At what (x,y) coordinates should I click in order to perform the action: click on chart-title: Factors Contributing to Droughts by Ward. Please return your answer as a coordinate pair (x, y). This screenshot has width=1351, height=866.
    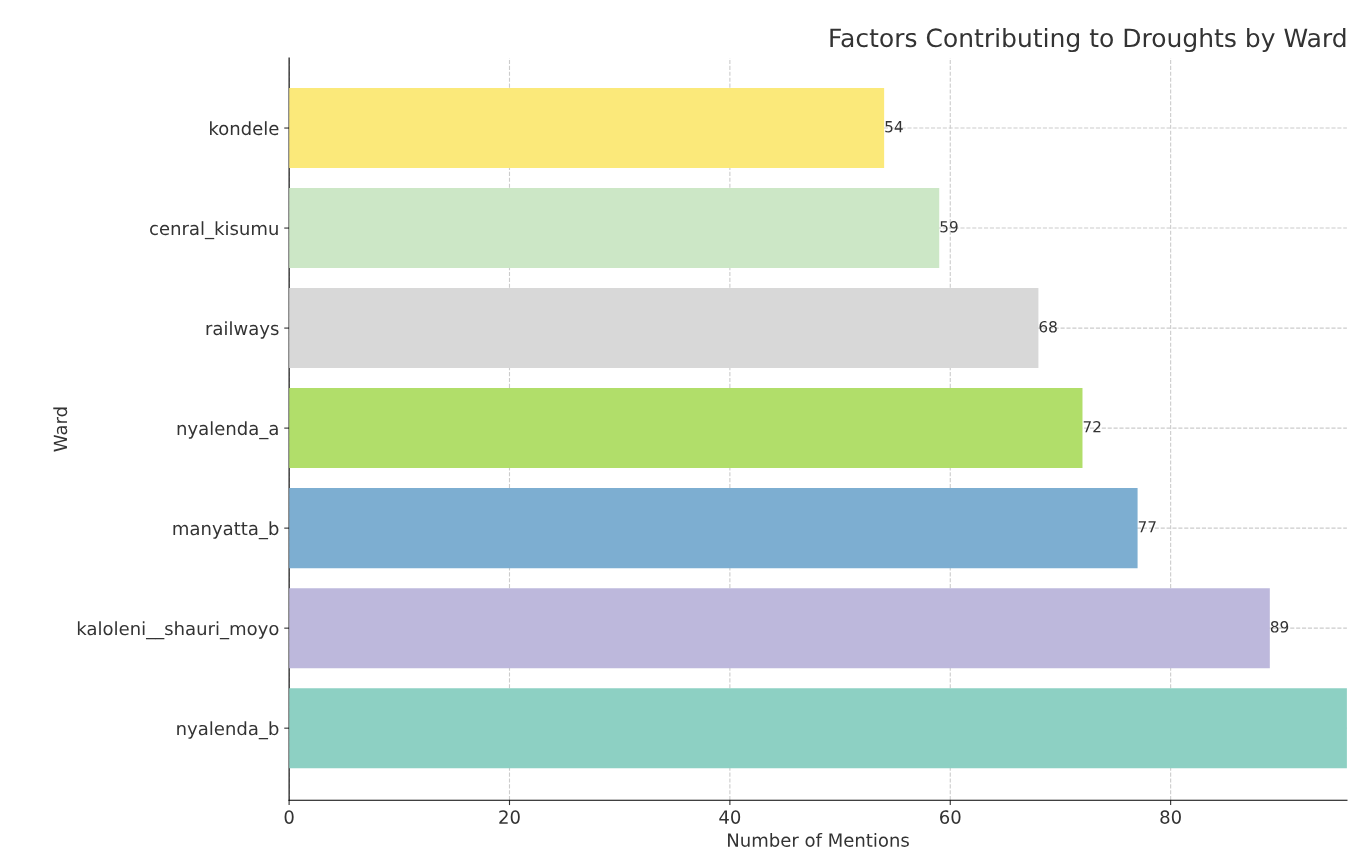
    Looking at the image, I should click on (1088, 40).